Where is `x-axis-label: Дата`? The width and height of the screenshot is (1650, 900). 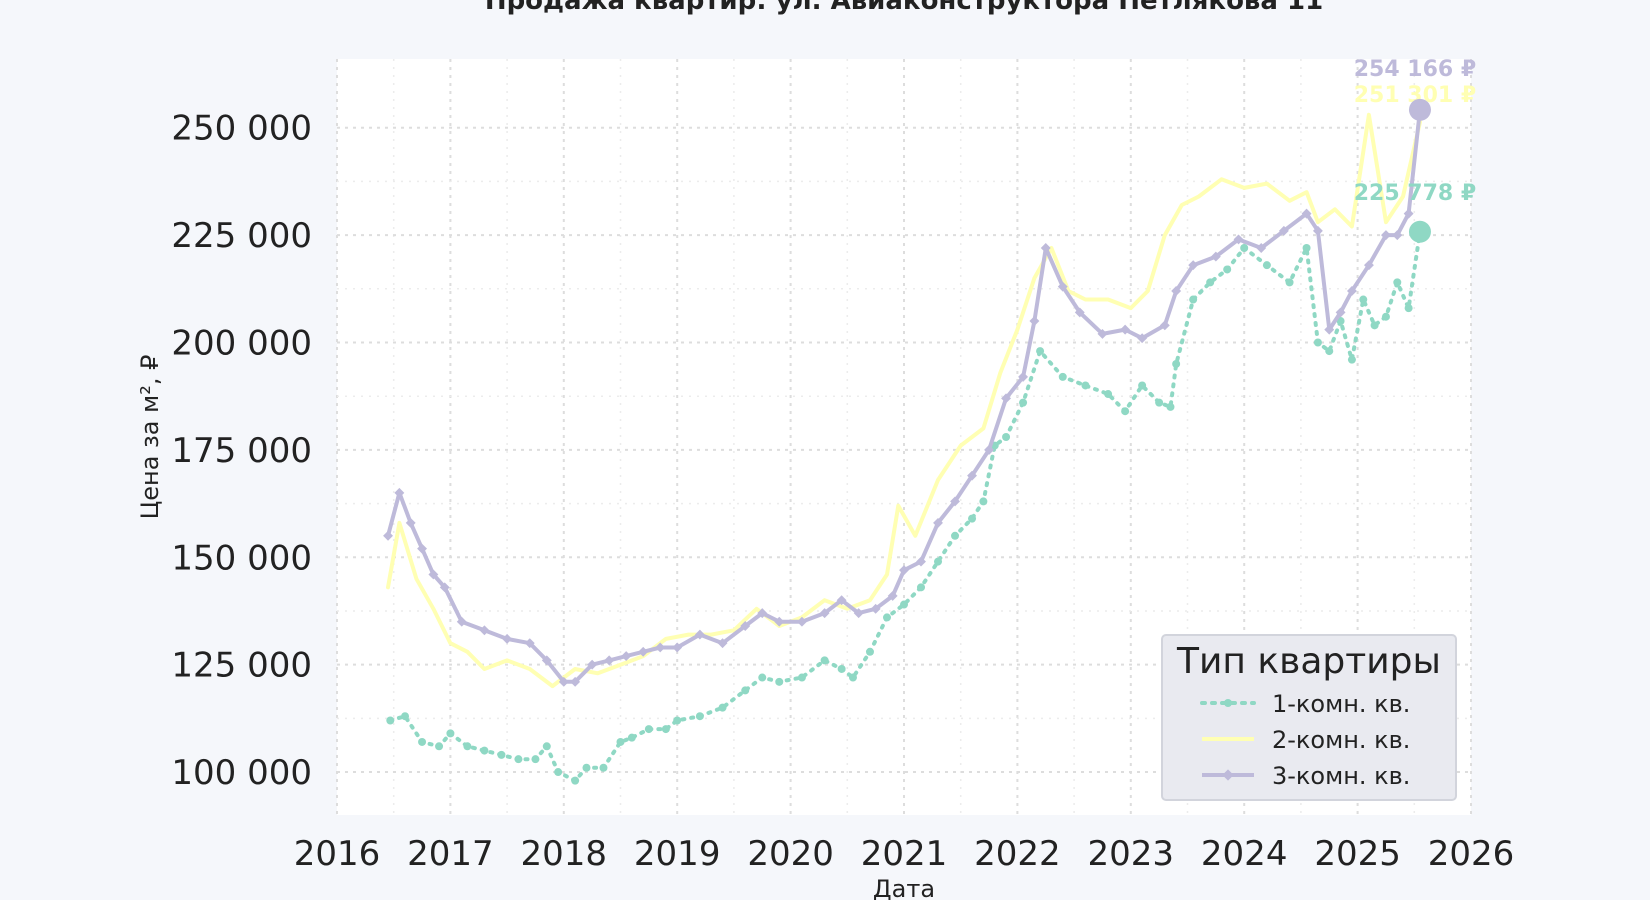 x-axis-label: Дата is located at coordinates (904, 887).